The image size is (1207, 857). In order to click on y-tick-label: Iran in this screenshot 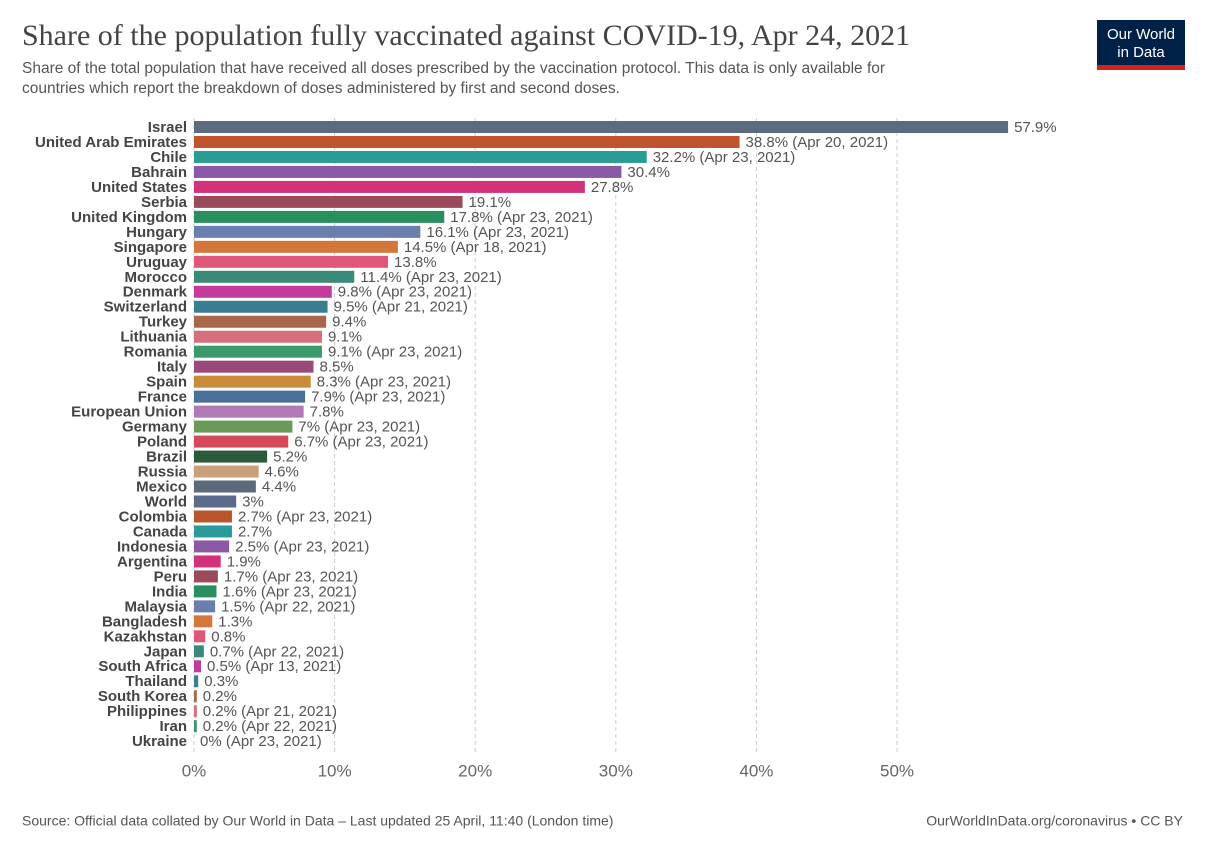, I will do `click(173, 726)`.